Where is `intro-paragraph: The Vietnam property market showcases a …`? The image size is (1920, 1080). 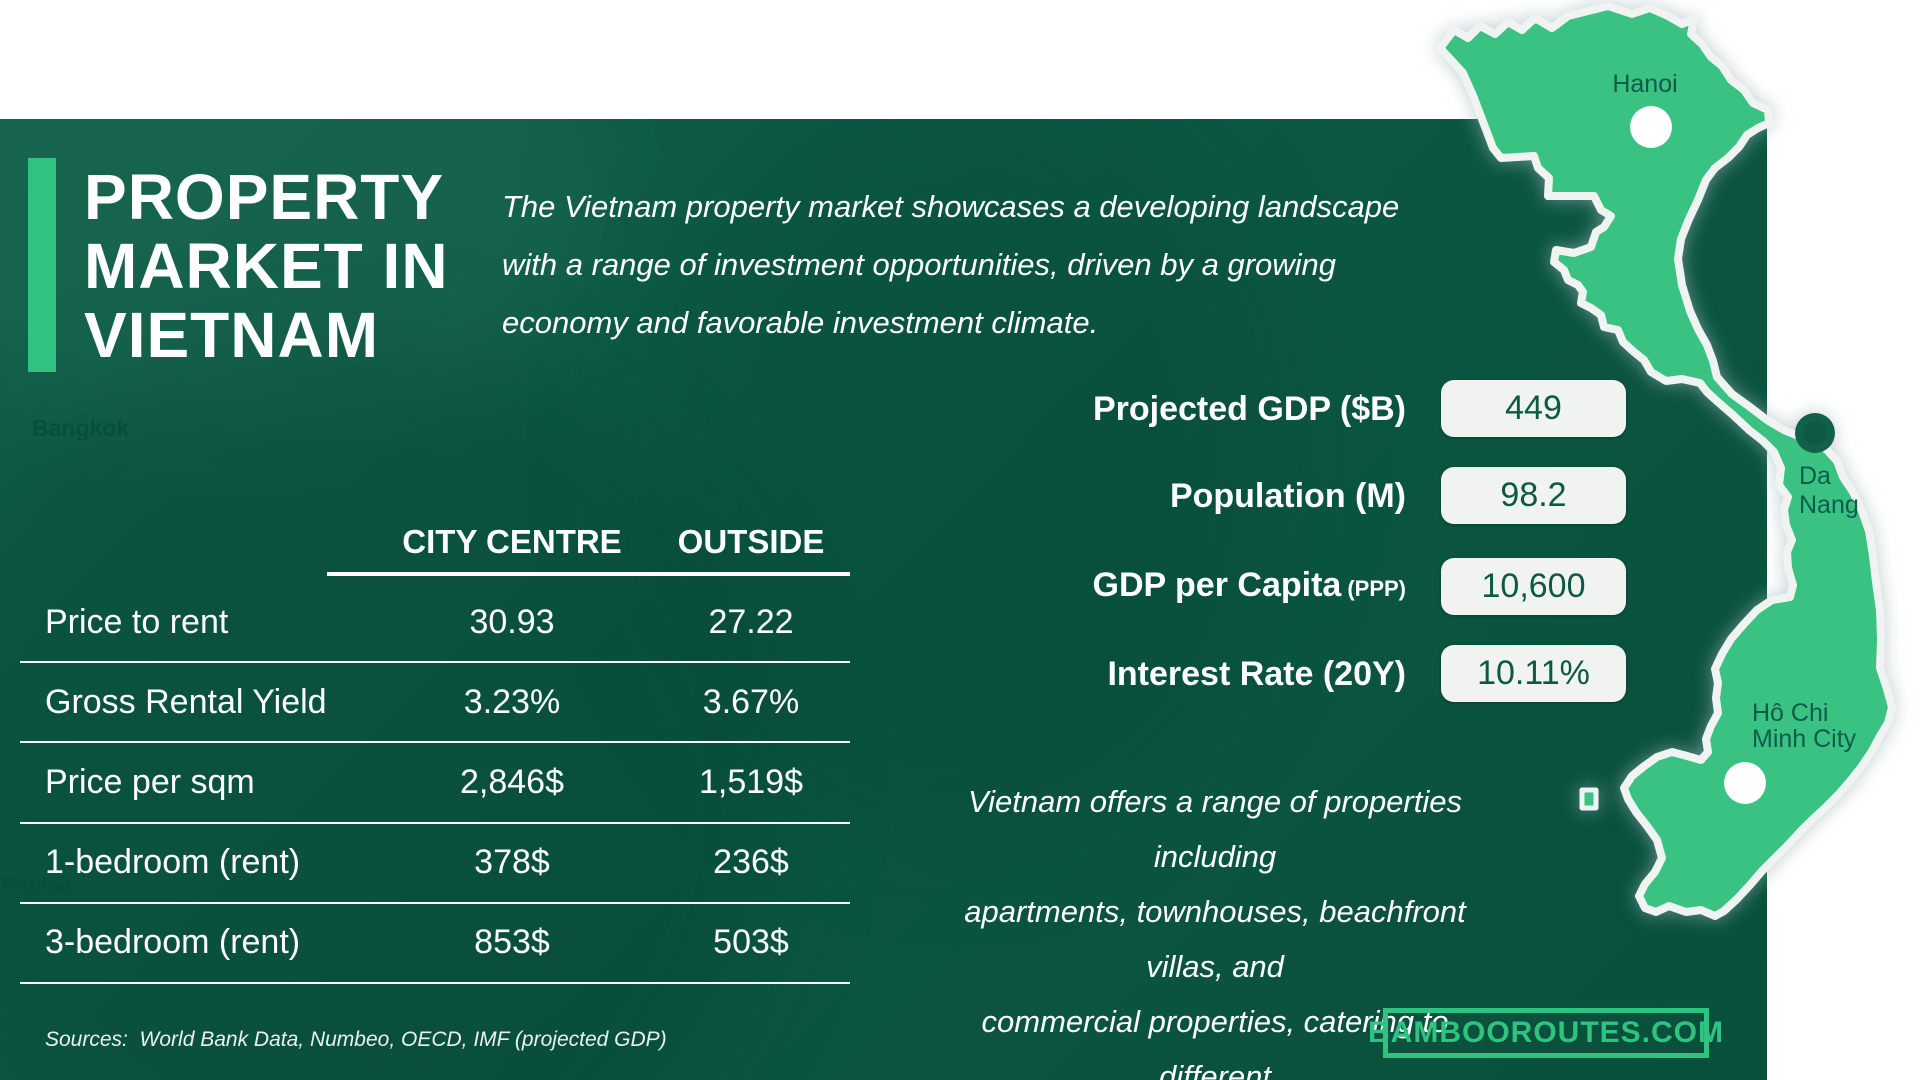 intro-paragraph: The Vietnam property market showcases a … is located at coordinates (950, 265).